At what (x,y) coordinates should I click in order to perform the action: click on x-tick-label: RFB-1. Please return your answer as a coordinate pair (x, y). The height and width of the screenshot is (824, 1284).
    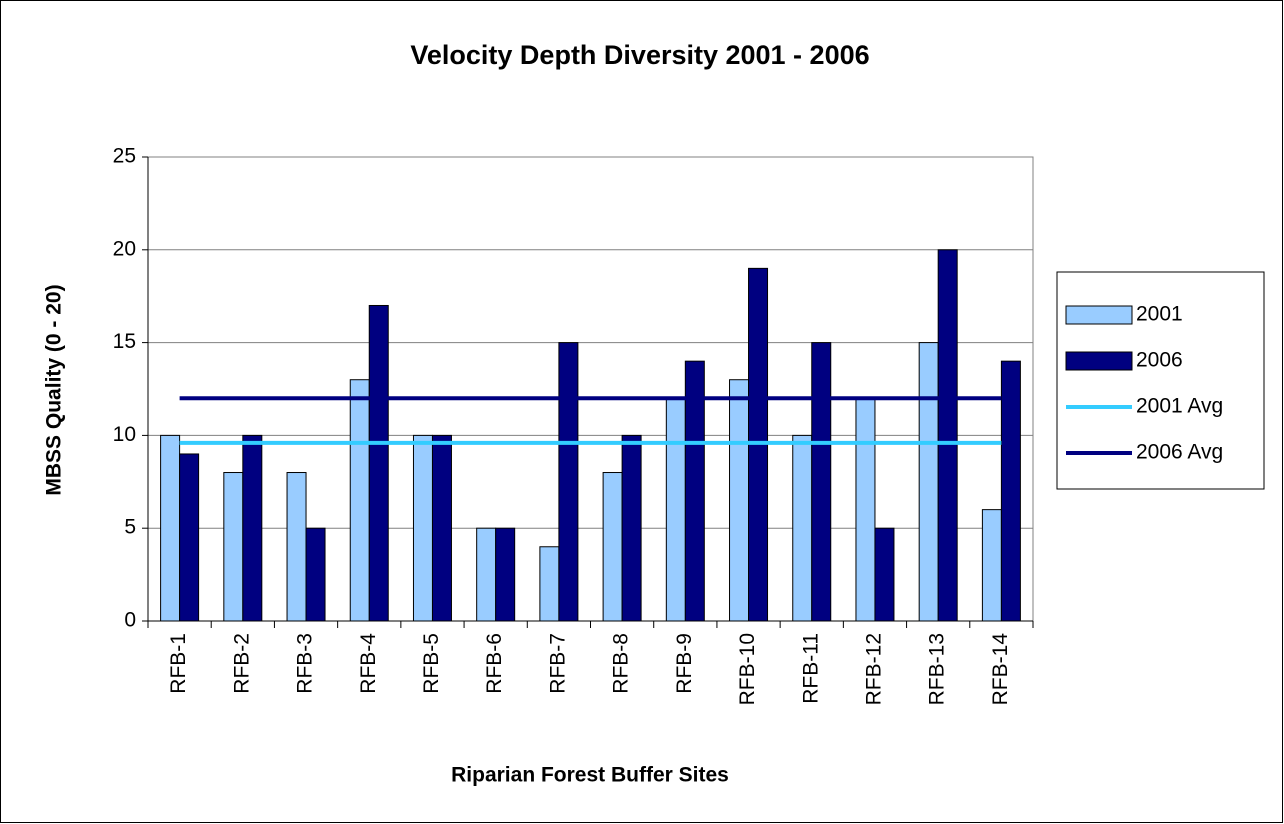
    Looking at the image, I should click on (178, 663).